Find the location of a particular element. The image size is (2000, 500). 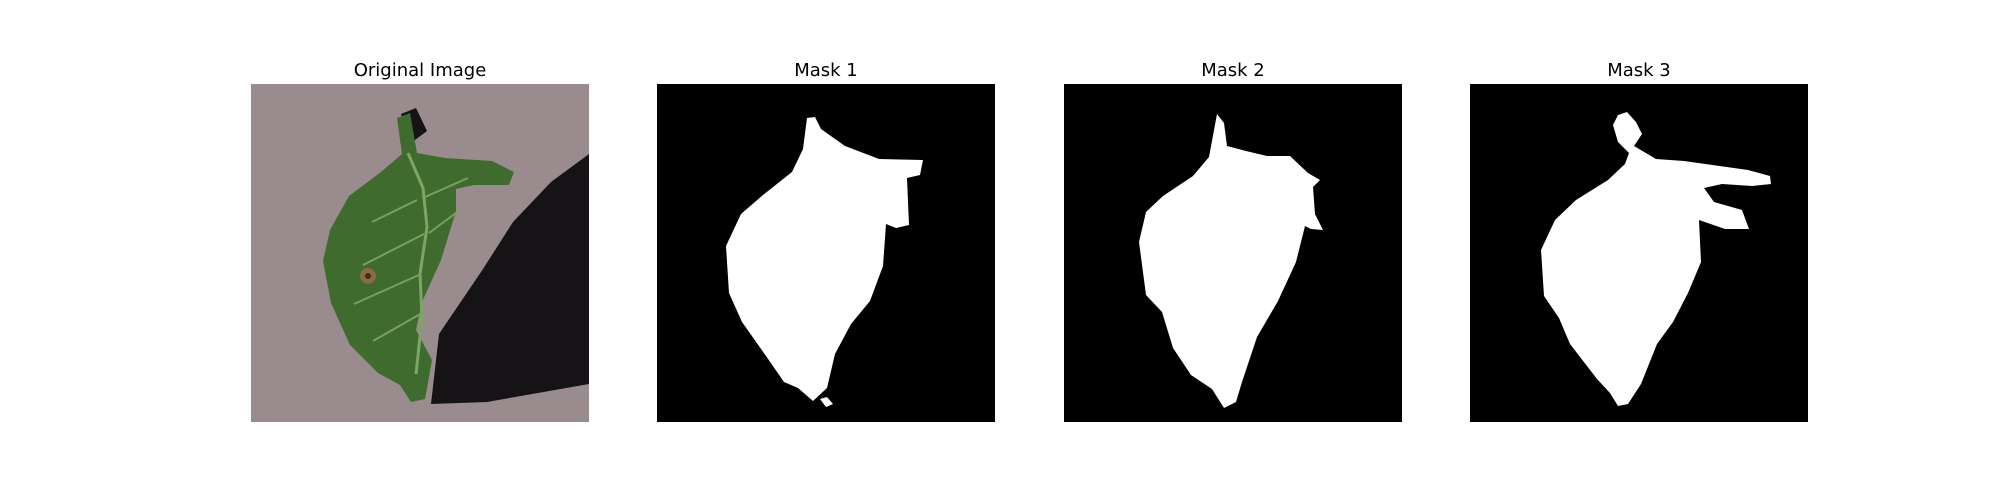

original-leaf-image is located at coordinates (420, 253).